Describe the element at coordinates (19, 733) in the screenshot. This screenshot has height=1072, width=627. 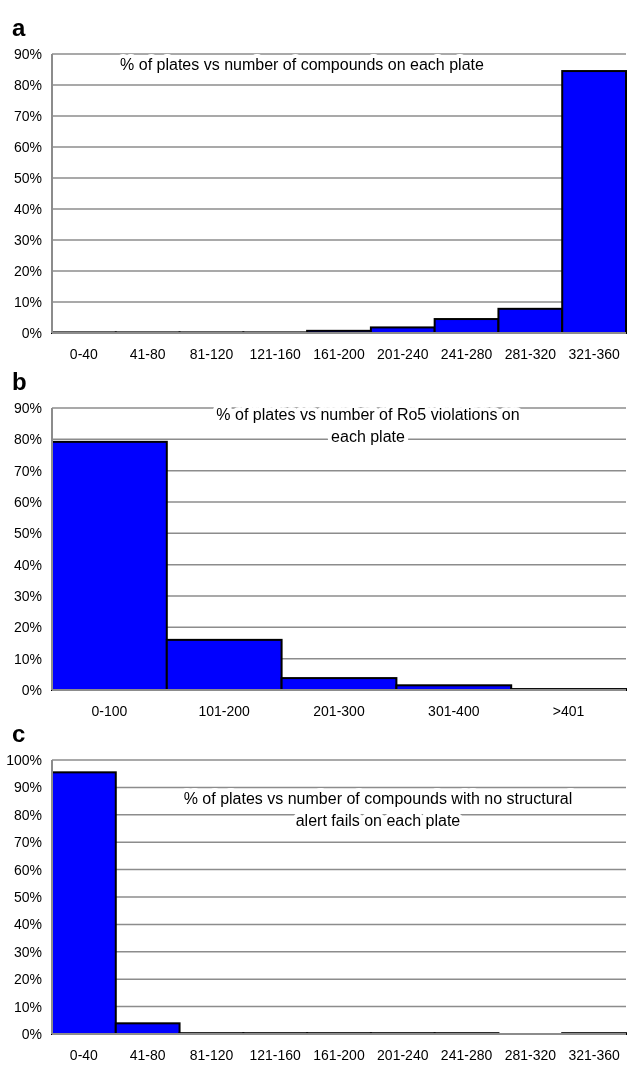
I see `text: c` at that location.